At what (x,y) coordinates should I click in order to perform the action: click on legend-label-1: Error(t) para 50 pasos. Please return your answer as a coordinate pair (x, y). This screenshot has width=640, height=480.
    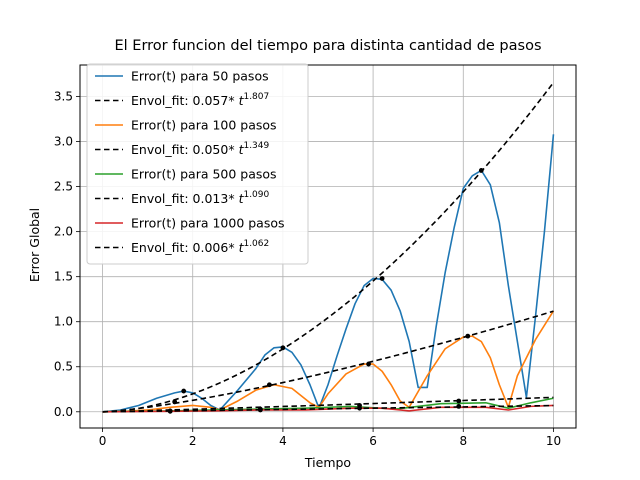
    Looking at the image, I should click on (200, 76).